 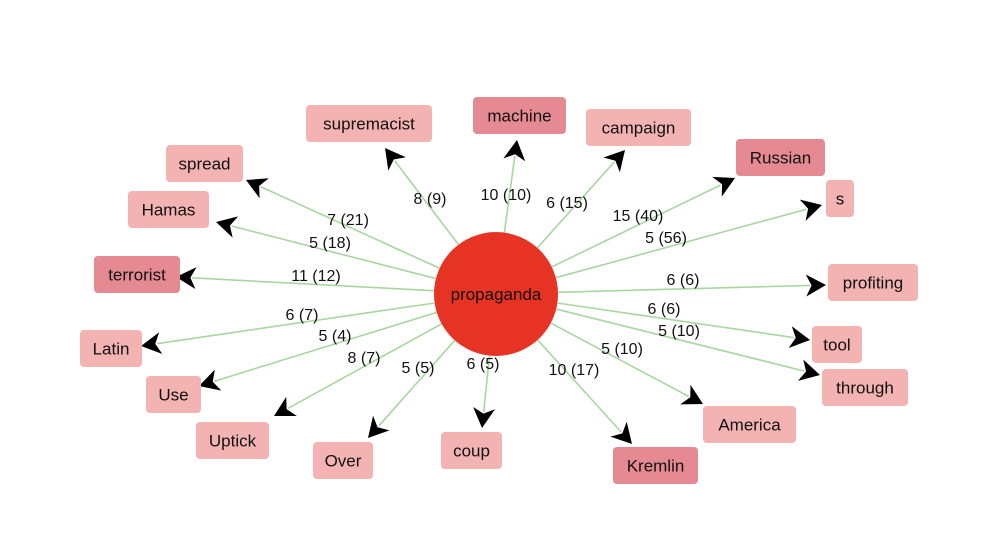 I want to click on node-label: machine, so click(x=519, y=116).